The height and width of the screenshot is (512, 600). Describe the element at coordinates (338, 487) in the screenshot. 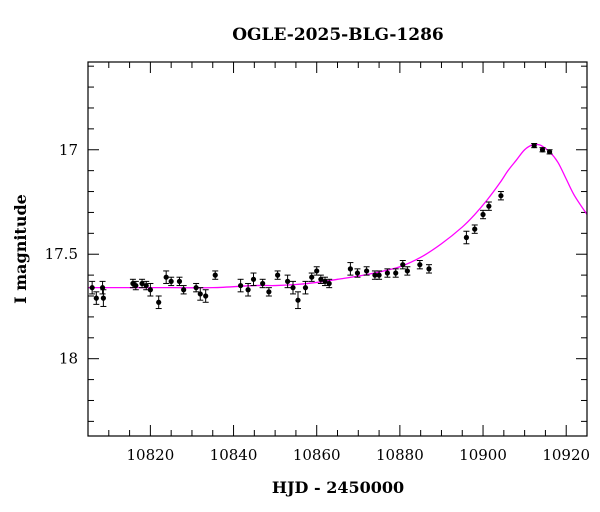

I see `x-axis-label: HJD - 2450000` at that location.